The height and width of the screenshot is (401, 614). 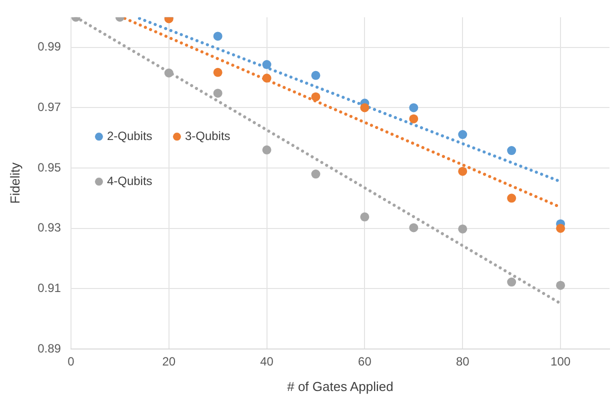 What do you see at coordinates (50, 167) in the screenshot?
I see `y-tick-label: 0.95` at bounding box center [50, 167].